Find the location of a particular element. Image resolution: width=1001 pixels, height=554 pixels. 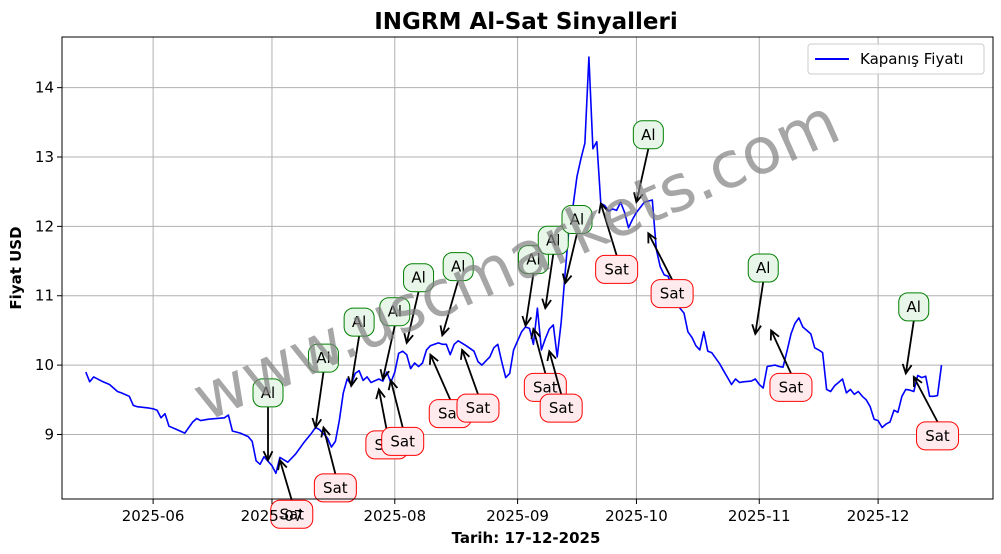

x-tick-label: 2025-10 is located at coordinates (636, 516).